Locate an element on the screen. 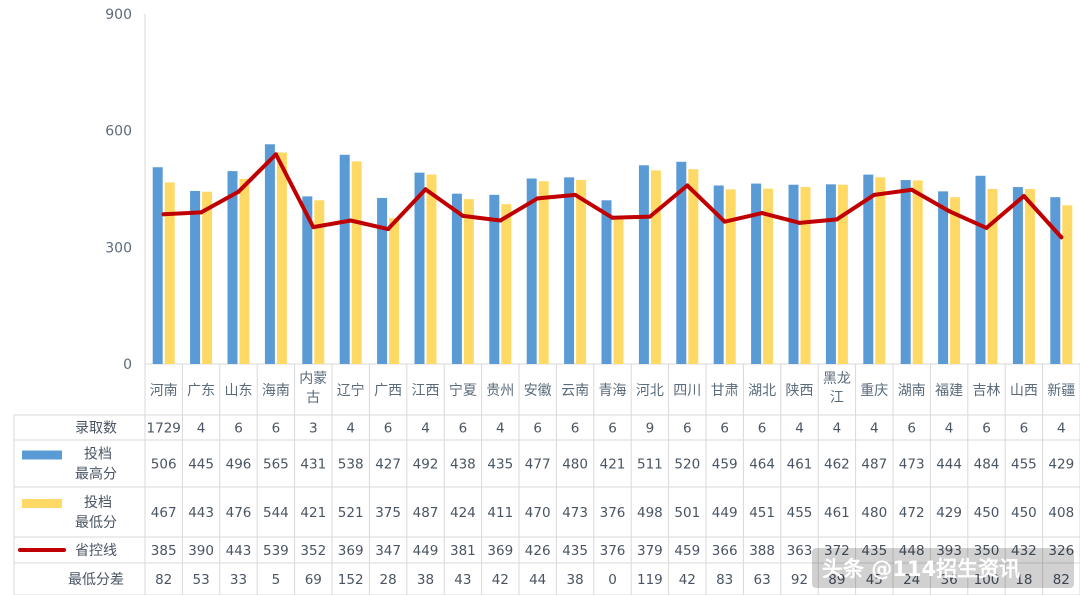 The height and width of the screenshot is (595, 1080). table-cell: 385 is located at coordinates (164, 551).